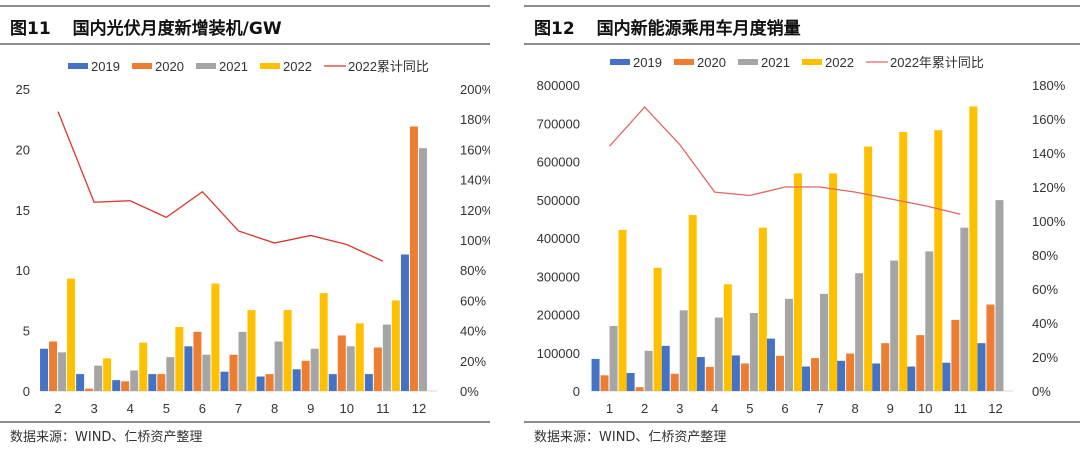 The image size is (1080, 450). What do you see at coordinates (802, 6) in the screenshot?
I see `top-rule` at bounding box center [802, 6].